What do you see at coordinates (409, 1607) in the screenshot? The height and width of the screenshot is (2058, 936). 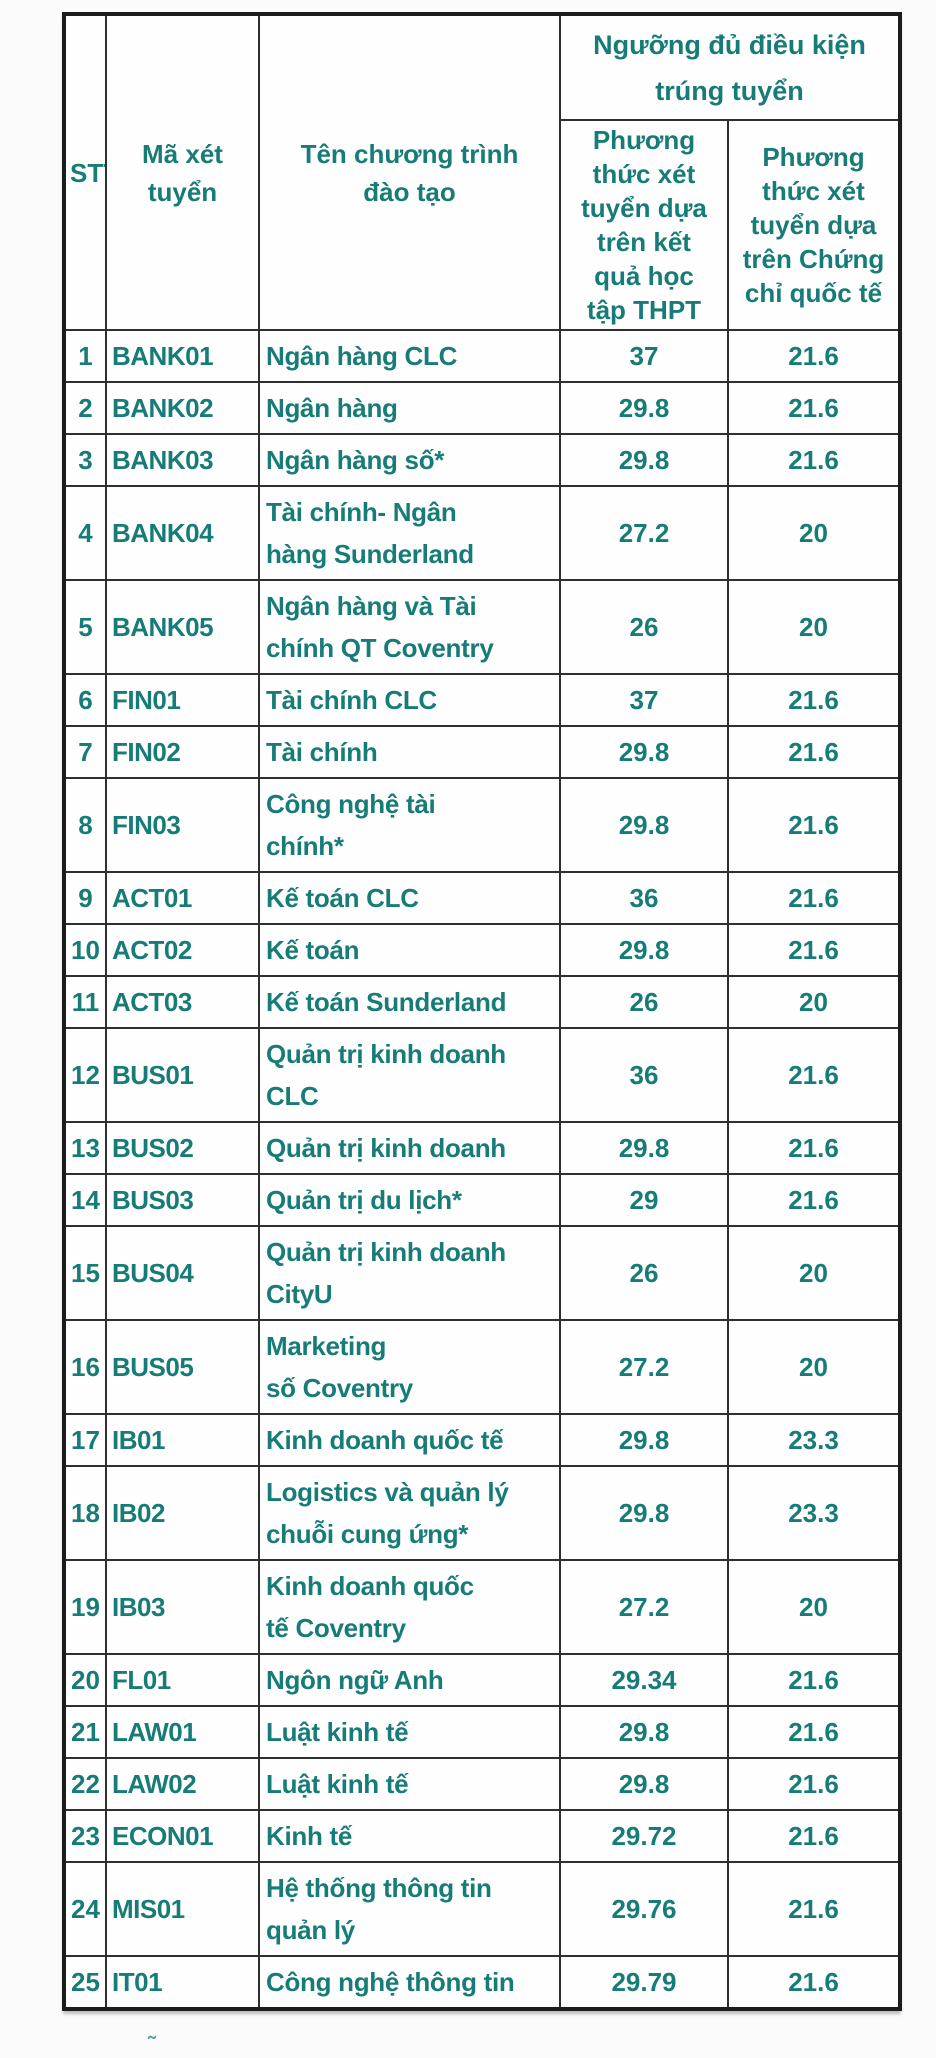 I see `cell-program-name: Kinh doanh quốc tế Coventry` at bounding box center [409, 1607].